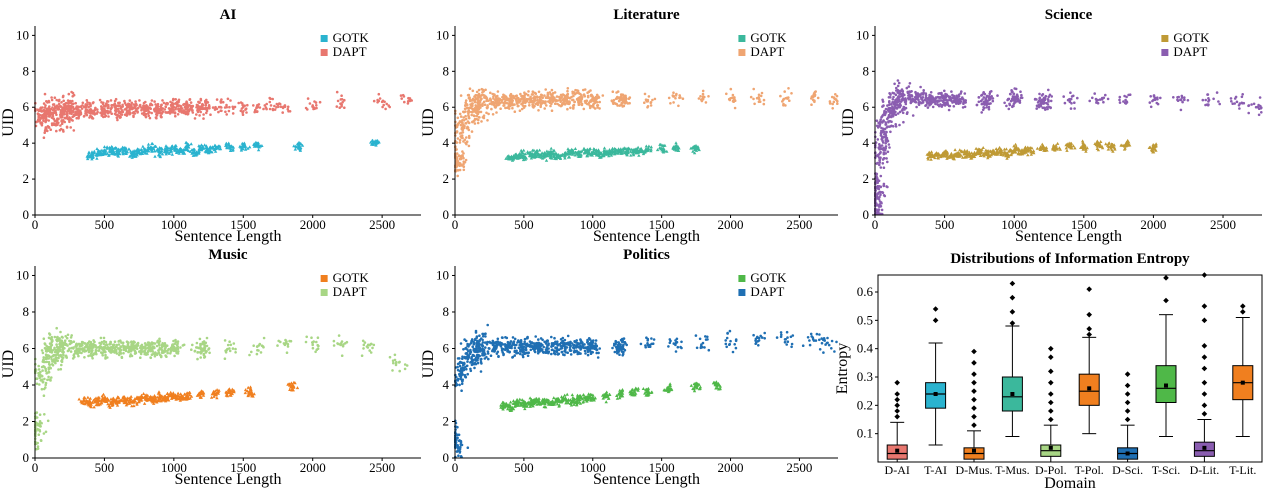  What do you see at coordinates (593, 224) in the screenshot?
I see `x-tick-label: 1000` at bounding box center [593, 224].